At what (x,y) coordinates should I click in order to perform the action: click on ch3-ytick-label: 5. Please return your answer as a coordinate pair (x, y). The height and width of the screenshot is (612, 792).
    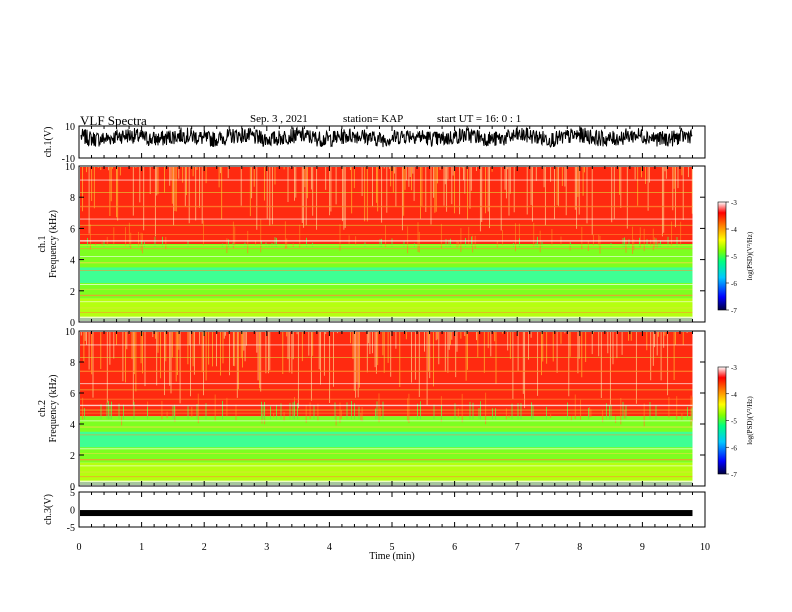
    Looking at the image, I should click on (72, 493).